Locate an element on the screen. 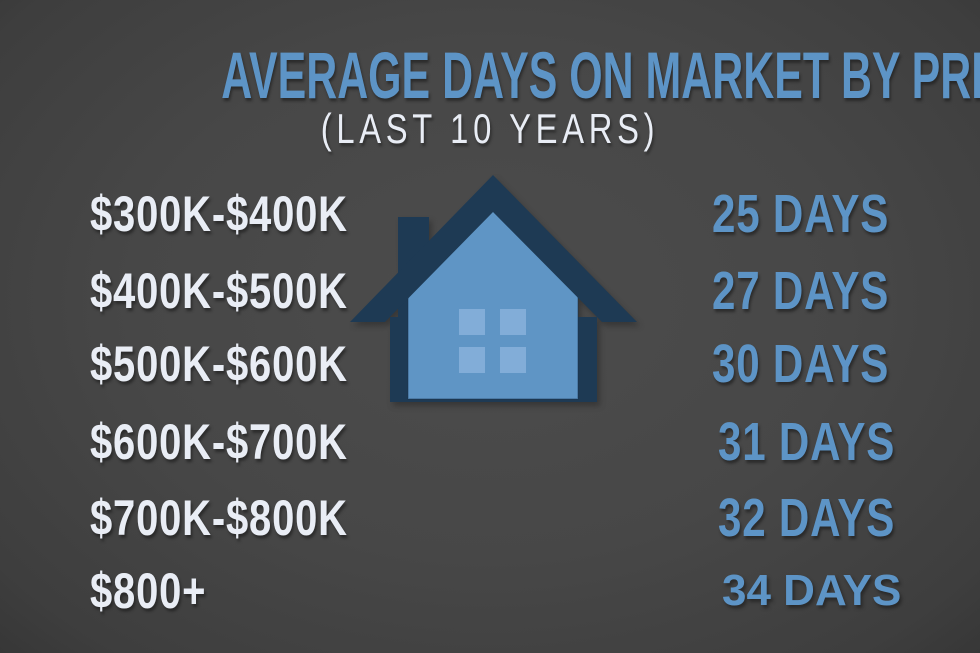  price-range-label: $400K-$500K is located at coordinates (251, 291).